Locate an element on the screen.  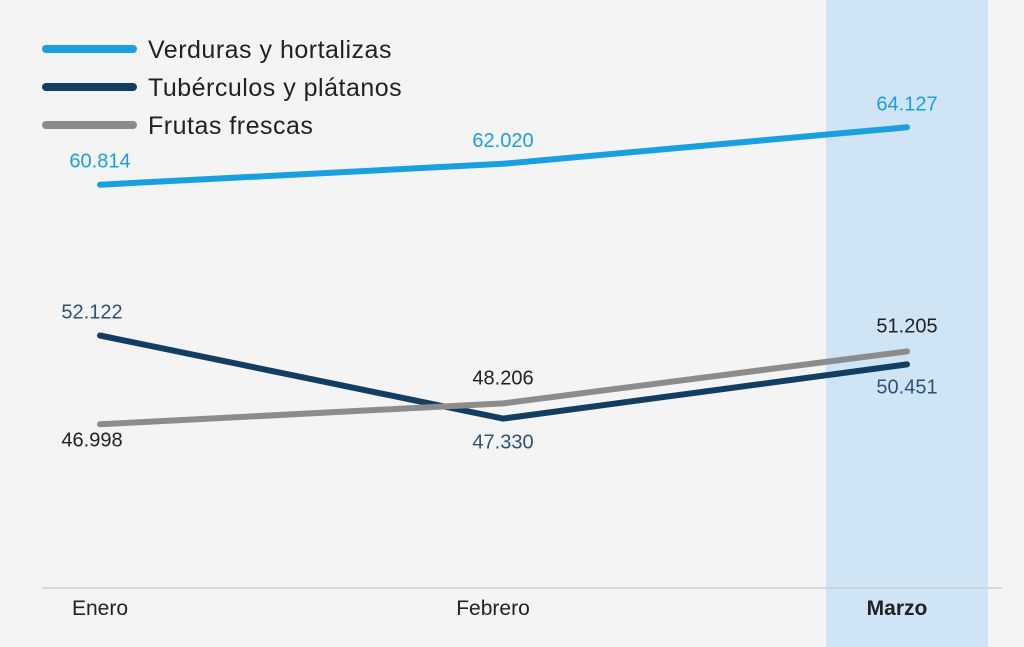
data-label-frutas-febrero: 48.206 is located at coordinates (502, 378).